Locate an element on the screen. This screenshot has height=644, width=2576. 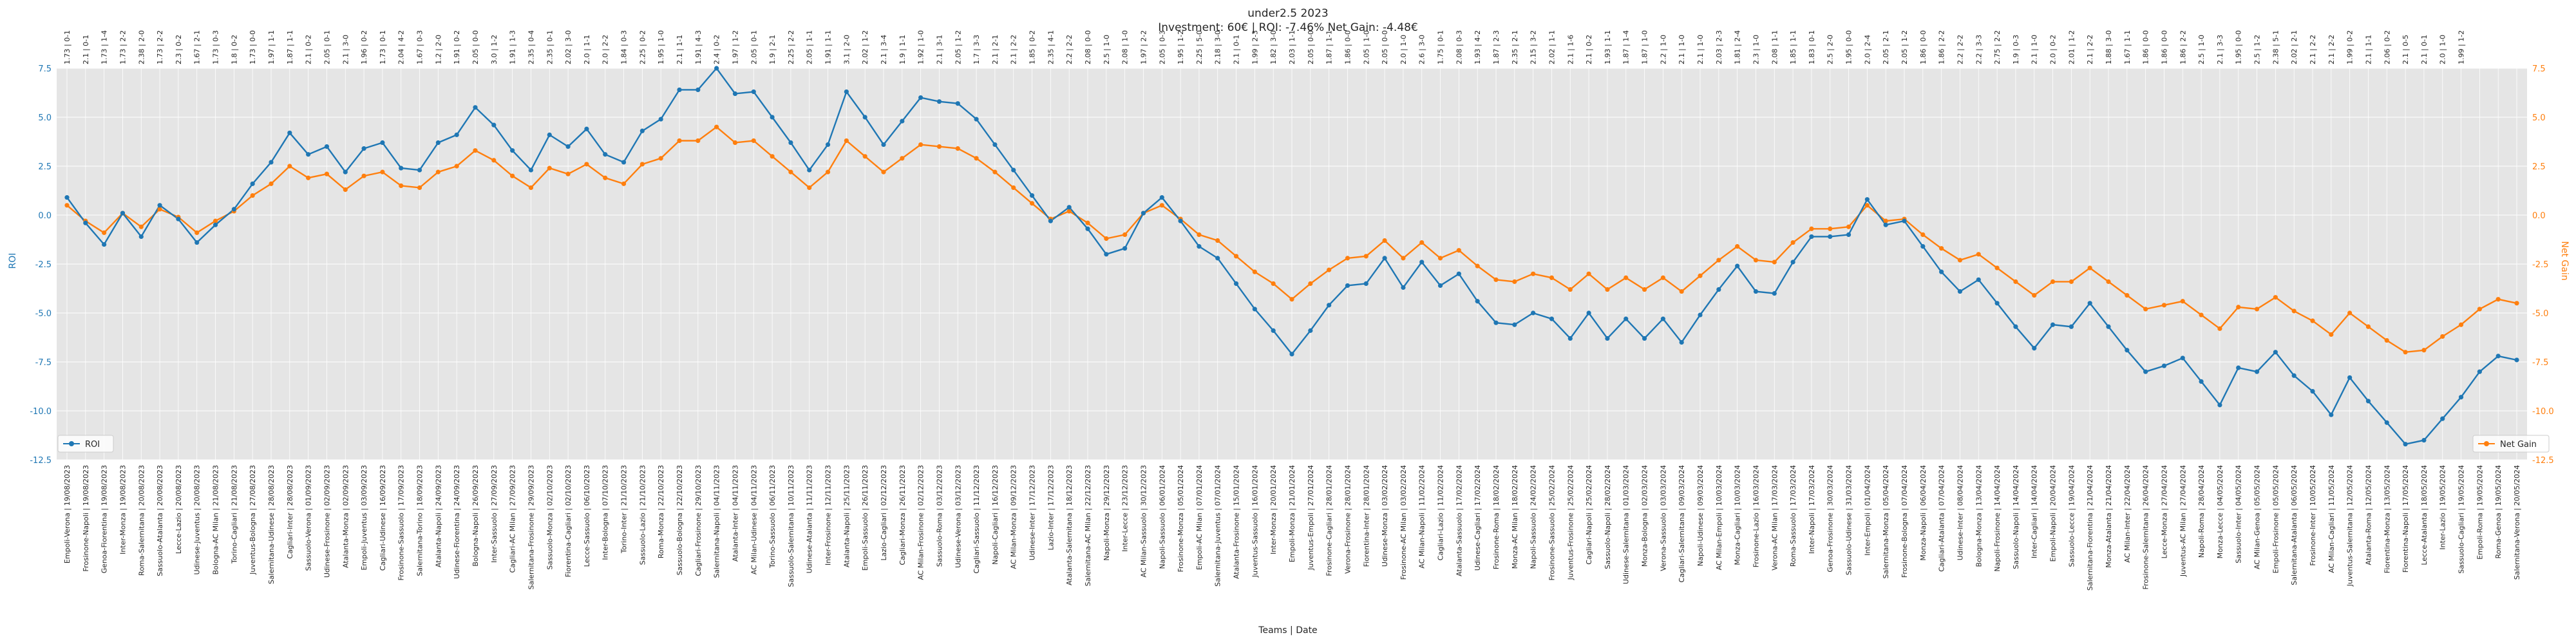
top-tick-label: 1.82 | 3-0 is located at coordinates (1273, 47).